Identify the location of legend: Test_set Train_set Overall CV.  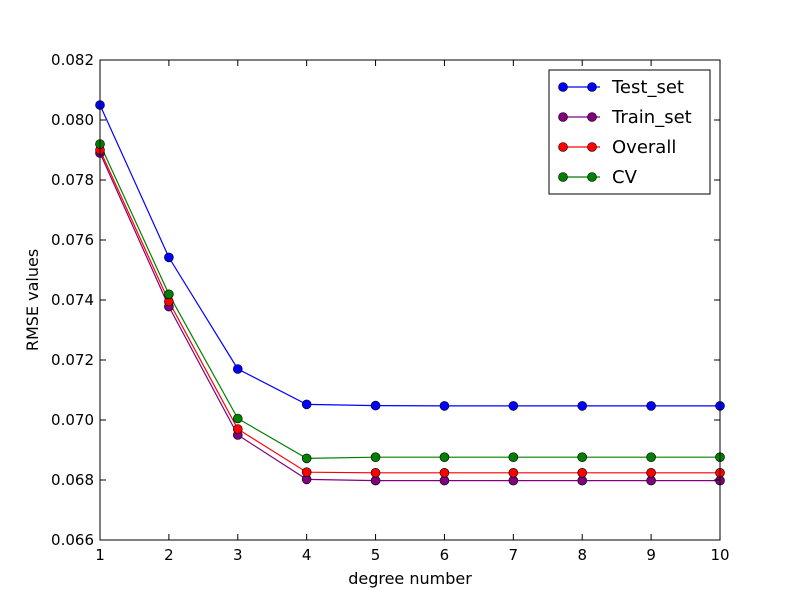
(629, 132).